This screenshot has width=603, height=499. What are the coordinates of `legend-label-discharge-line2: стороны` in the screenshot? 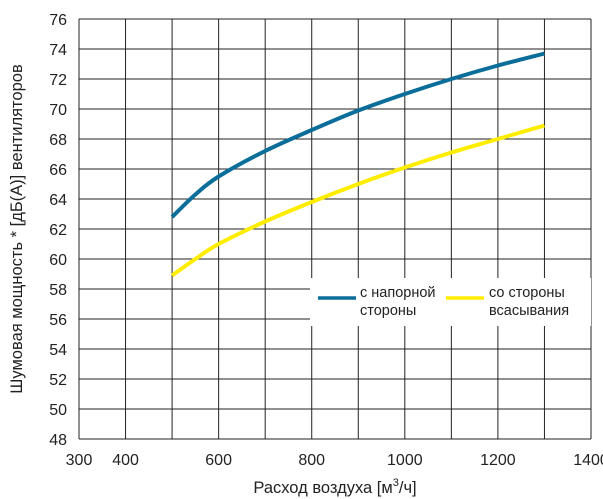 It's located at (388, 311).